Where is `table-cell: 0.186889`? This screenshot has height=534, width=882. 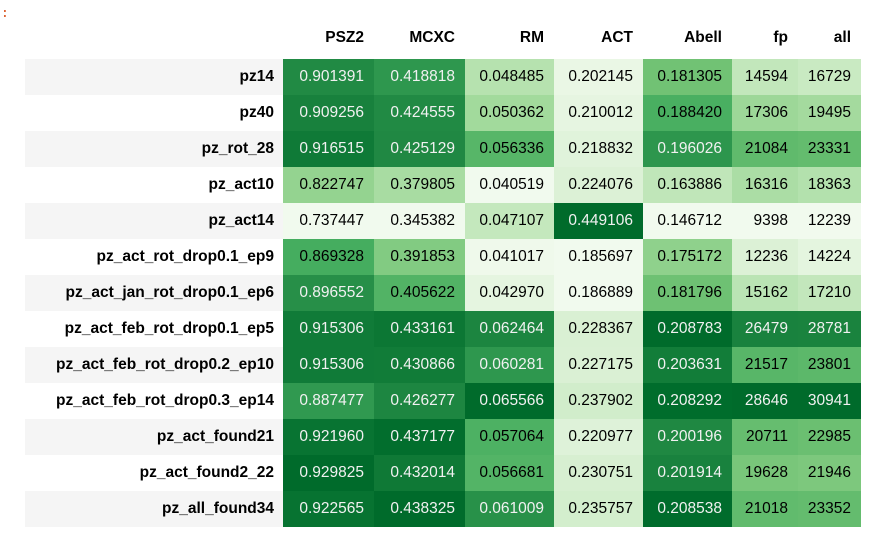
table-cell: 0.186889 is located at coordinates (598, 293).